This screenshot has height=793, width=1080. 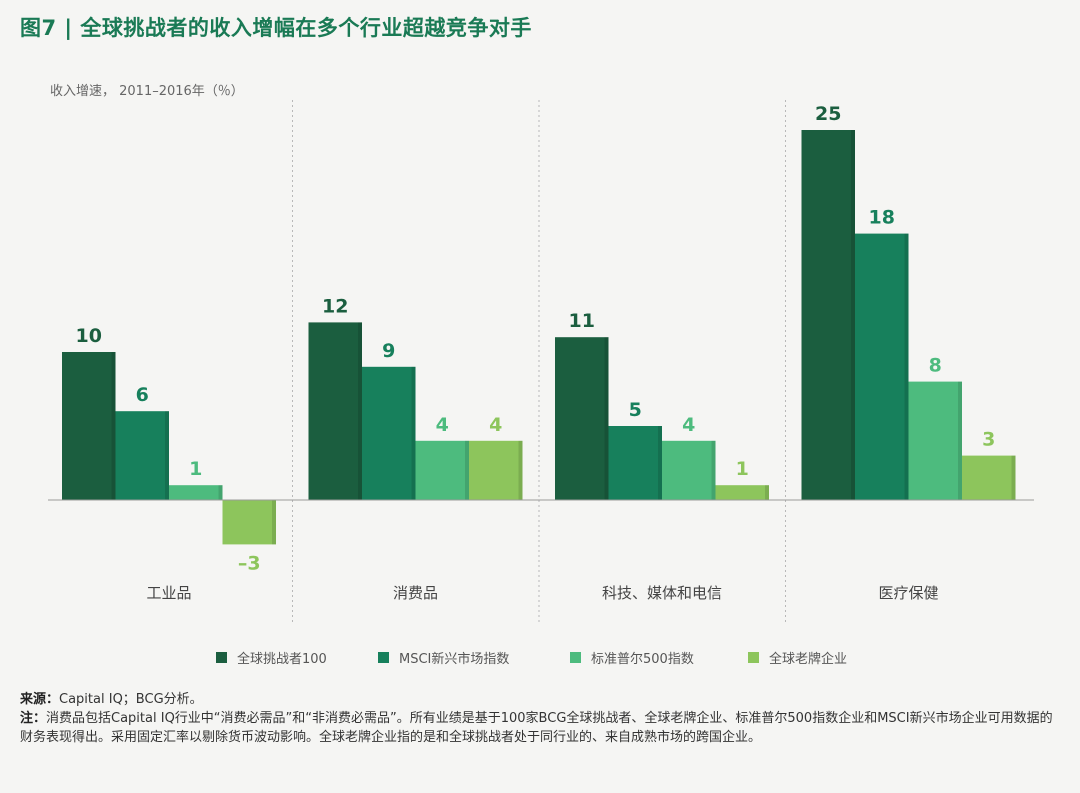 I want to click on legend-item-sp500: 标准普尔500指数, so click(x=632, y=657).